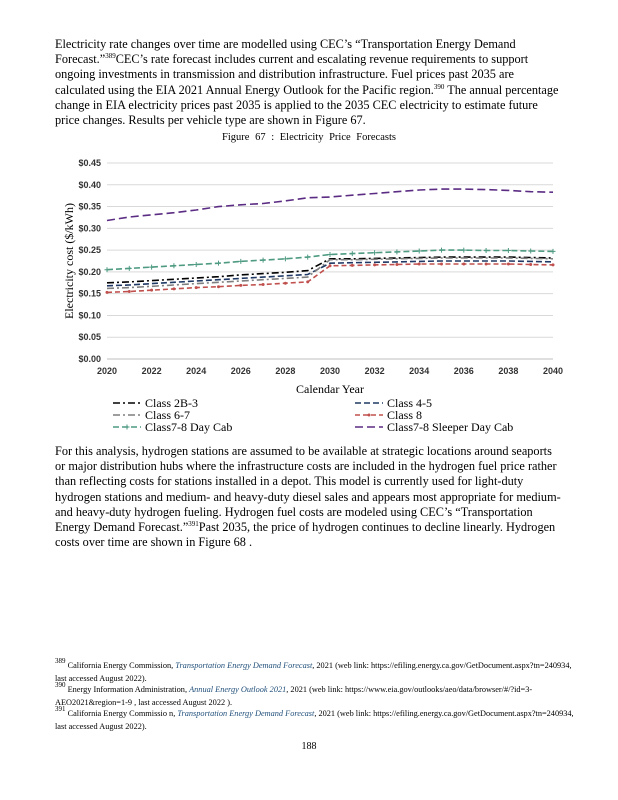 This screenshot has height=800, width=618. Describe the element at coordinates (89, 250) in the screenshot. I see `y-tick-label: $0.25` at that location.